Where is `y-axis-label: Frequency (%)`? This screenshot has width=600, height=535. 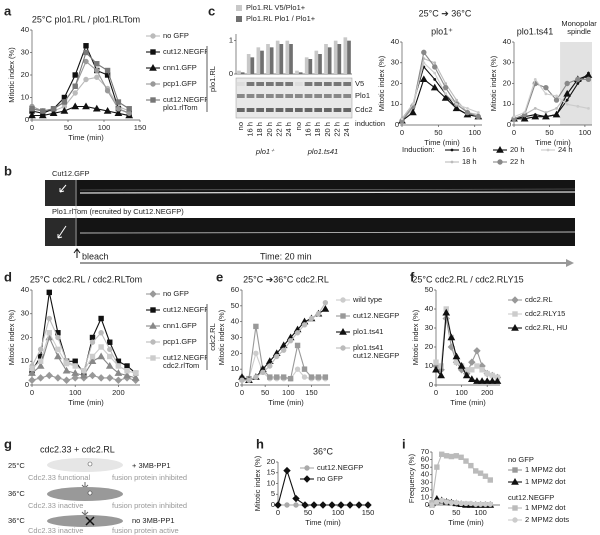
y-axis-label: Frequency (%) is located at coordinates (411, 478).